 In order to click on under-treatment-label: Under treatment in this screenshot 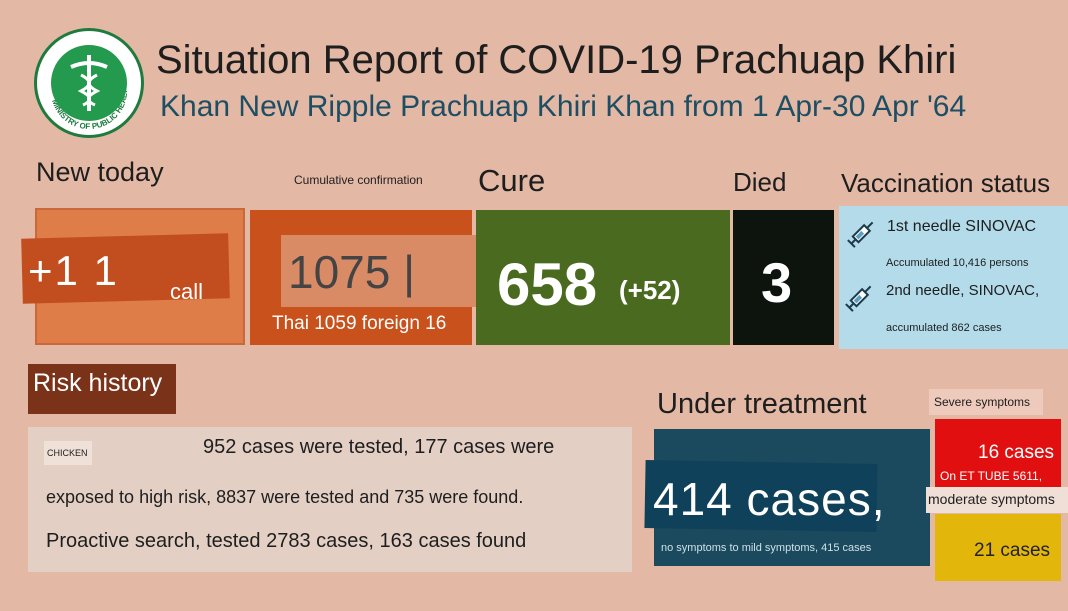, I will do `click(762, 404)`.